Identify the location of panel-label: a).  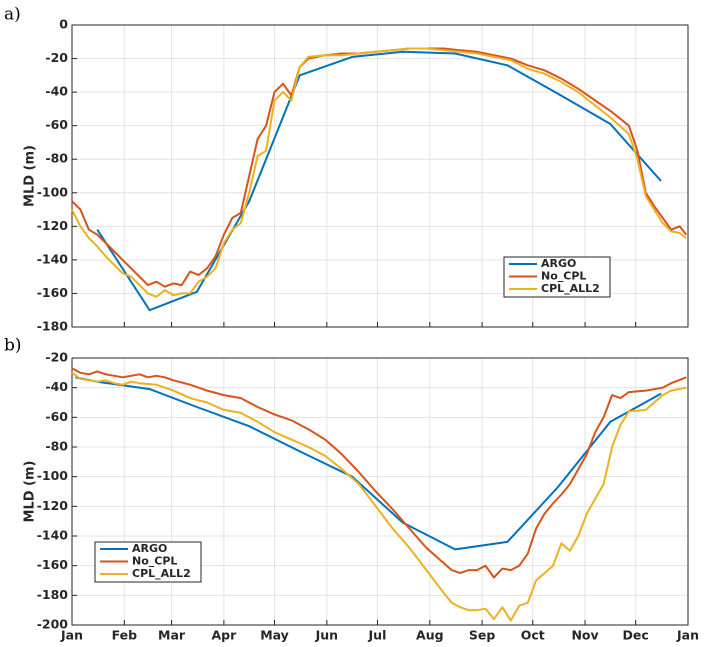
(12, 15).